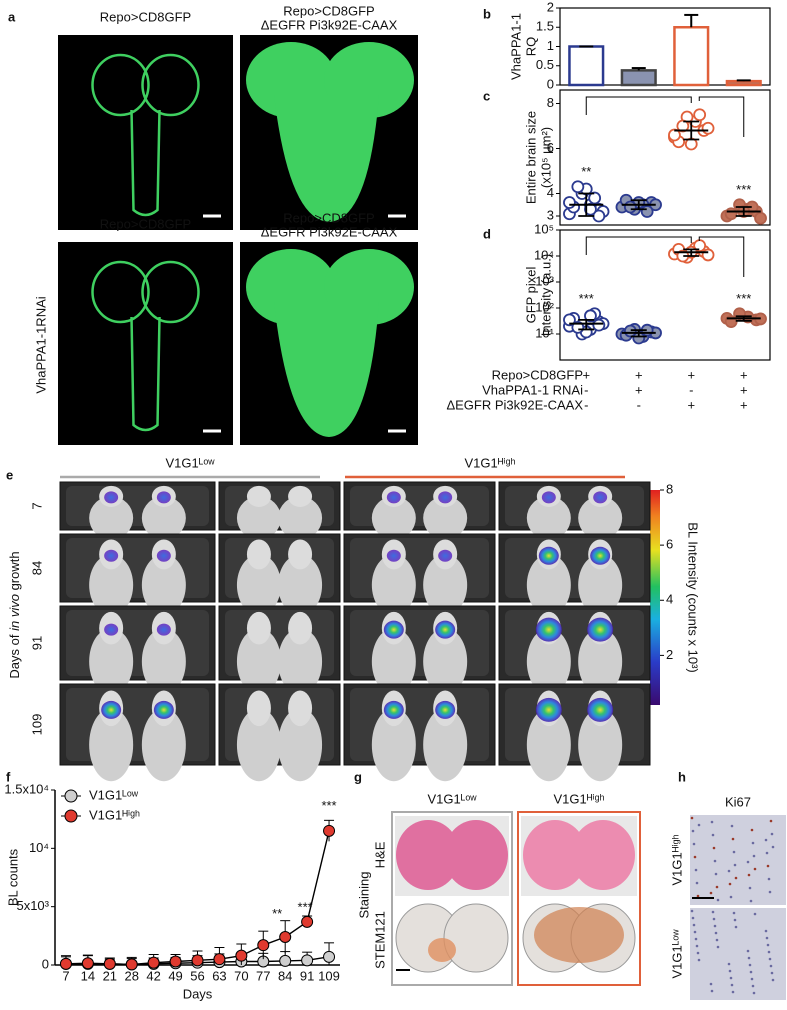 The image size is (787, 1010). Describe the element at coordinates (9, 474) in the screenshot. I see `panel-letter: e` at that location.